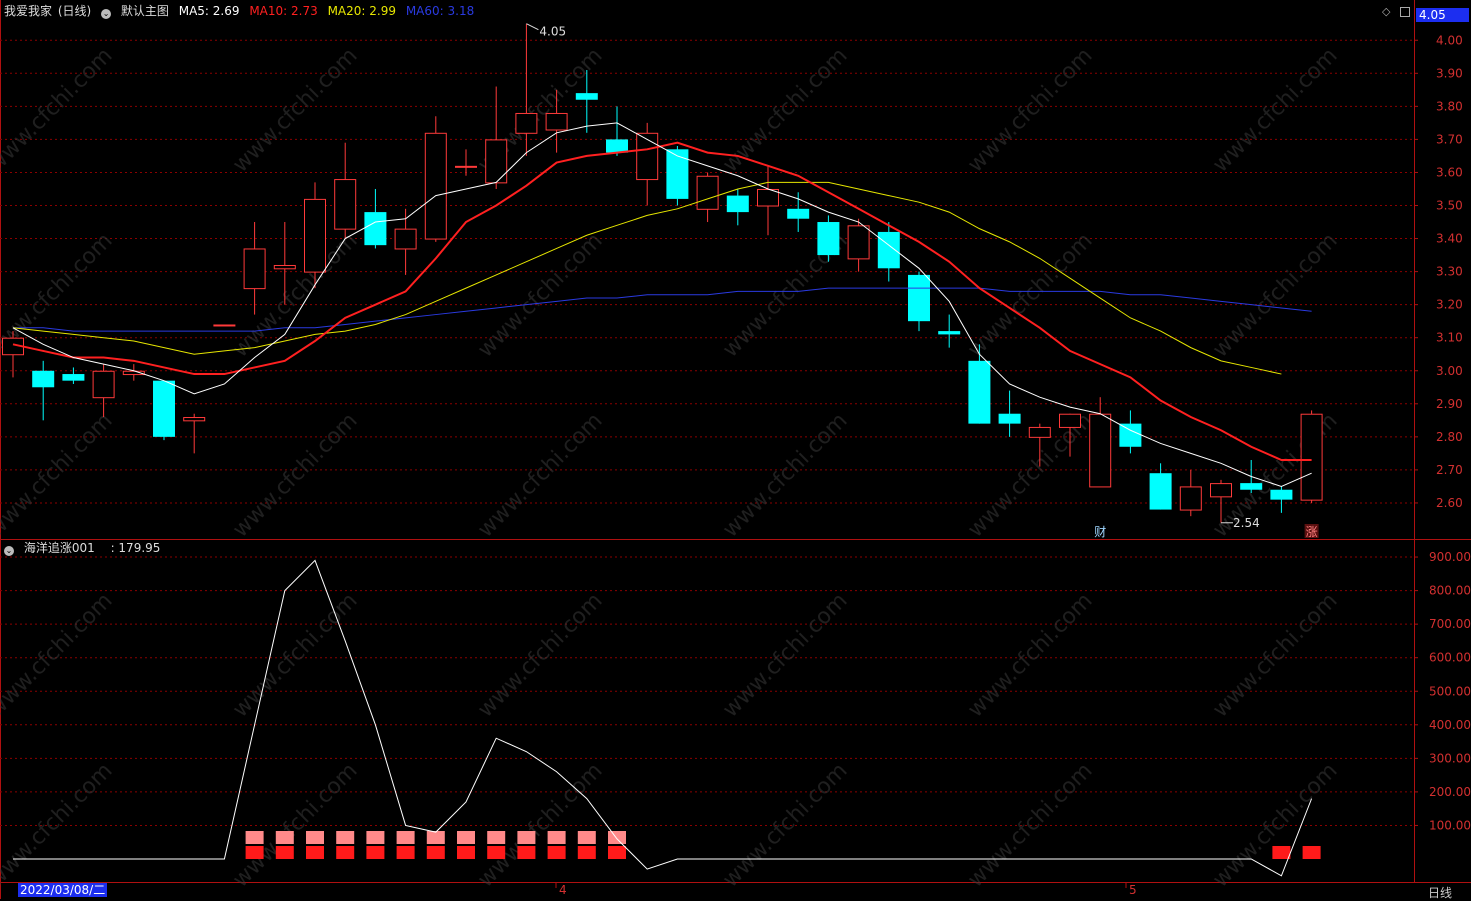  What do you see at coordinates (1311, 531) in the screenshot?
I see `rise-marker-bg` at bounding box center [1311, 531].